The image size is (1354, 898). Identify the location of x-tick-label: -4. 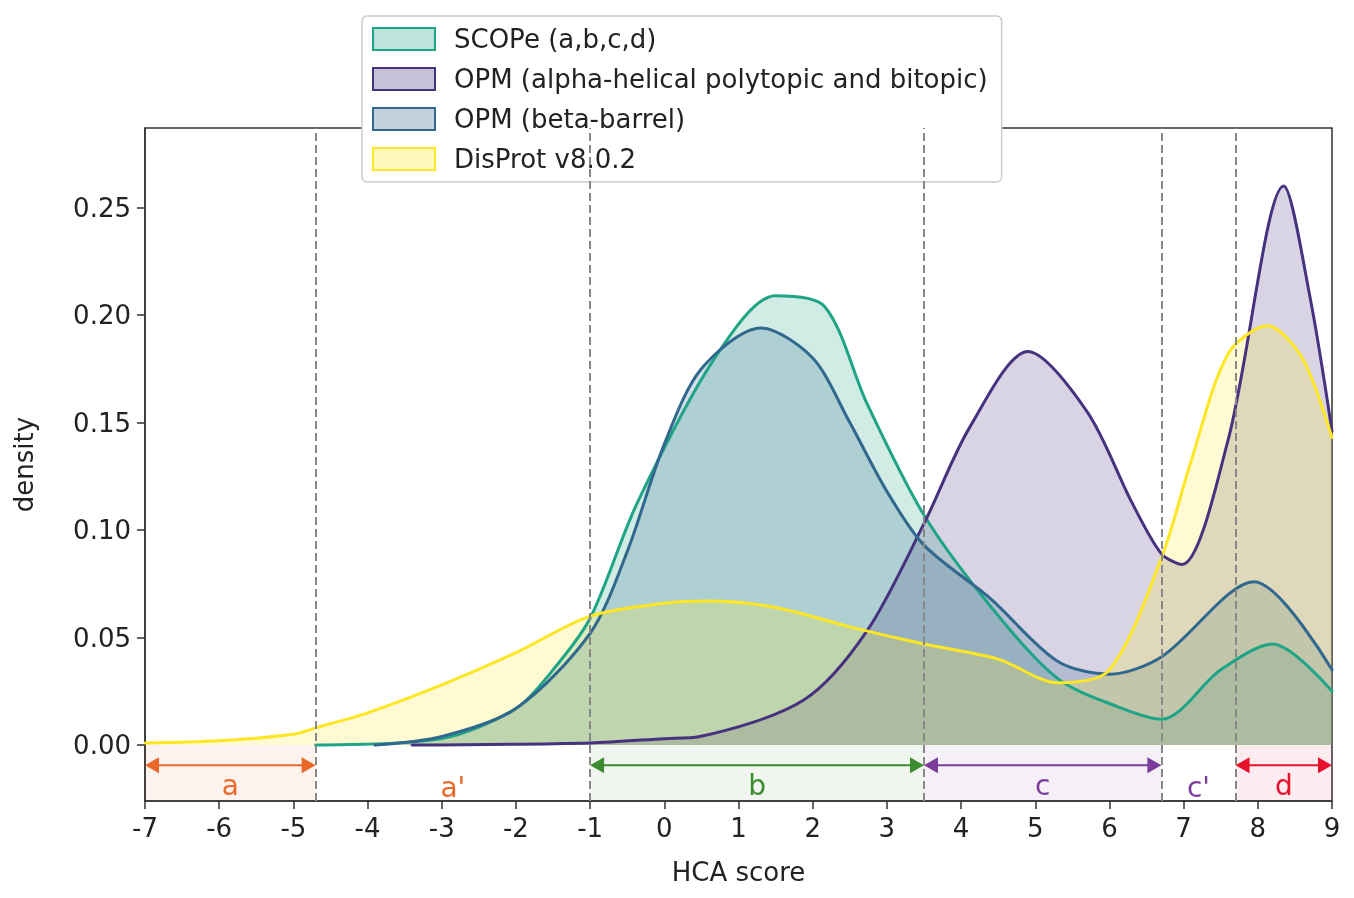
(367, 828).